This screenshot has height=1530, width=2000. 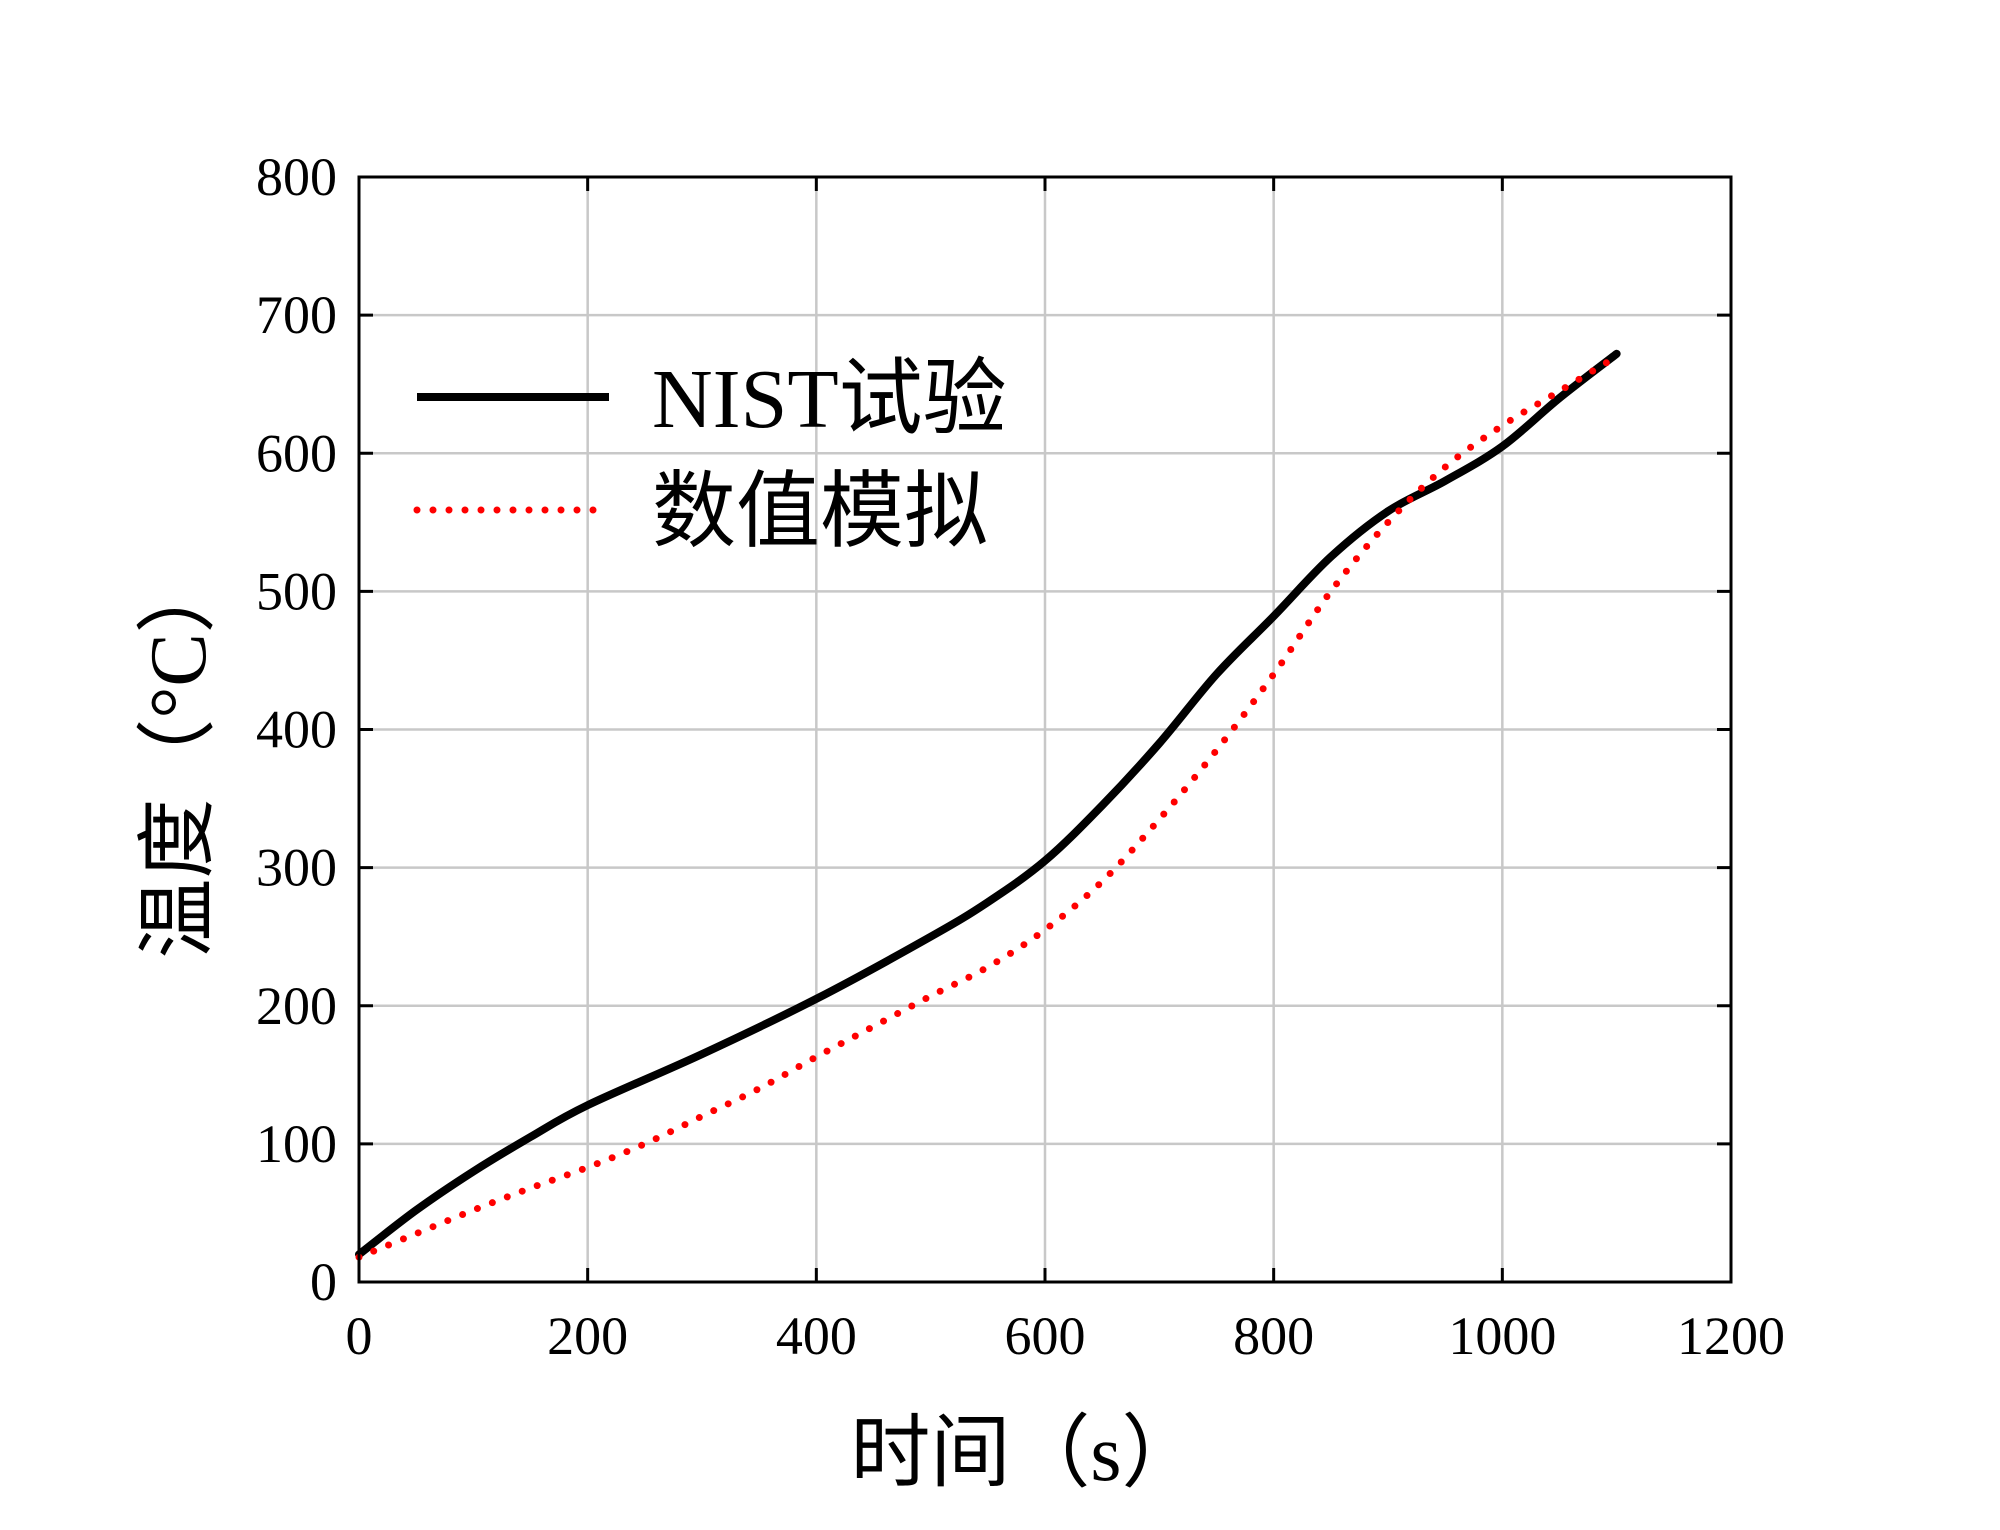 I want to click on y-tick-label: 200, so click(x=296, y=1006).